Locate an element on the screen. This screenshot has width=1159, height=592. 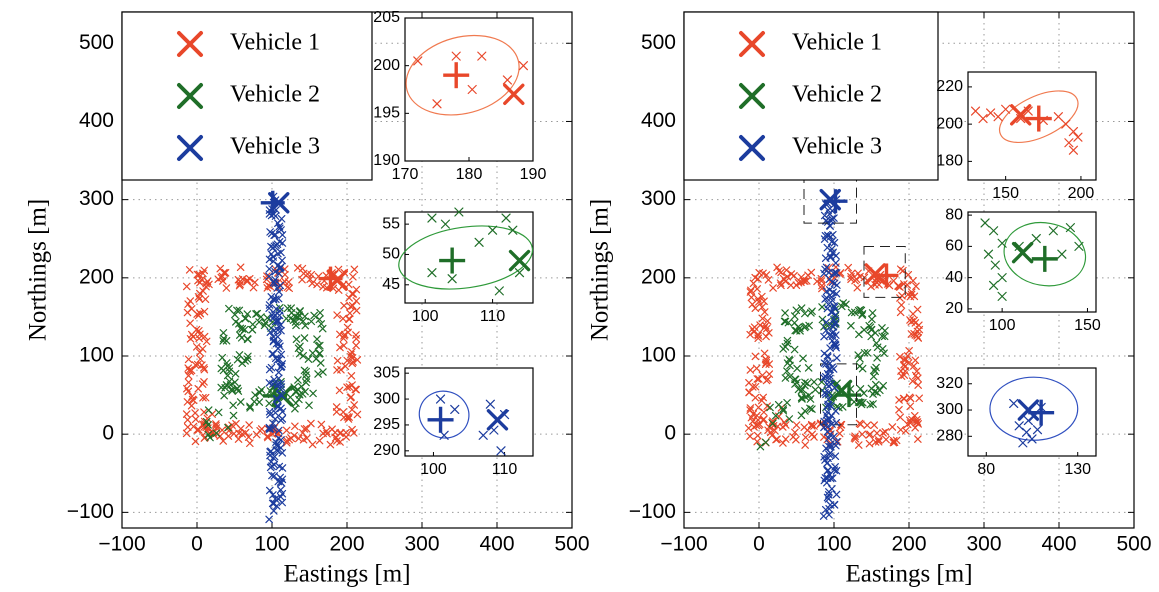
y-tick-label: 200 is located at coordinates (658, 276).